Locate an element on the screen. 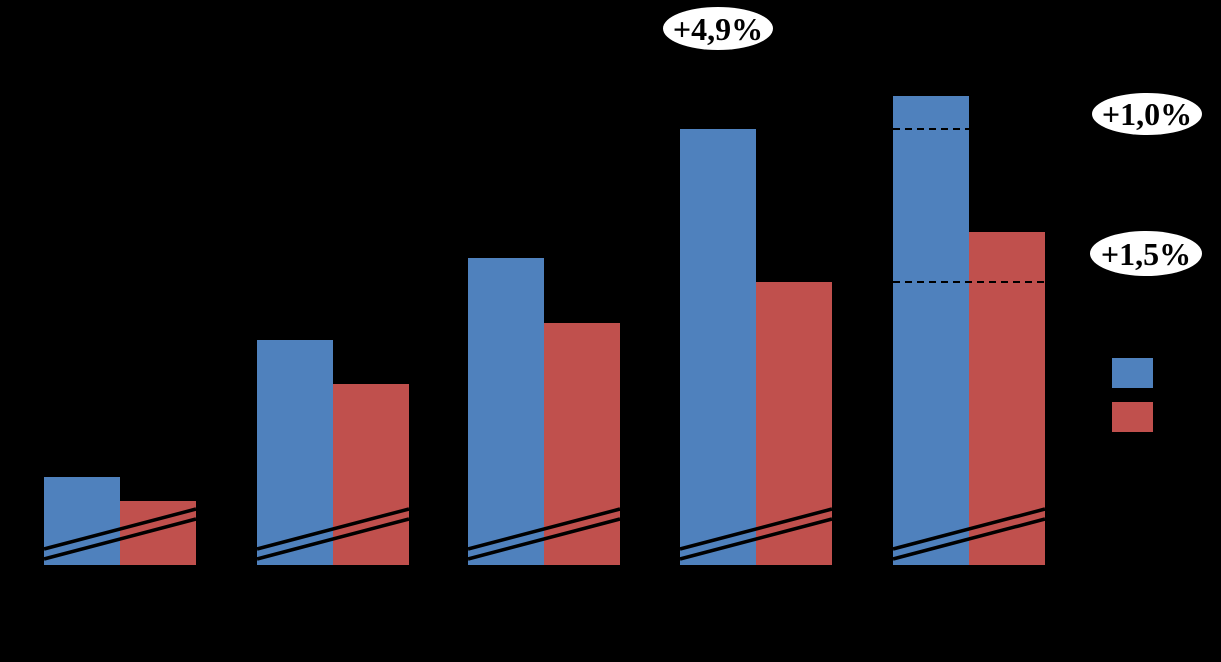 Image resolution: width=1221 pixels, height=662 pixels. annotation-ellipse-total-growth: +4,9% is located at coordinates (718, 28).